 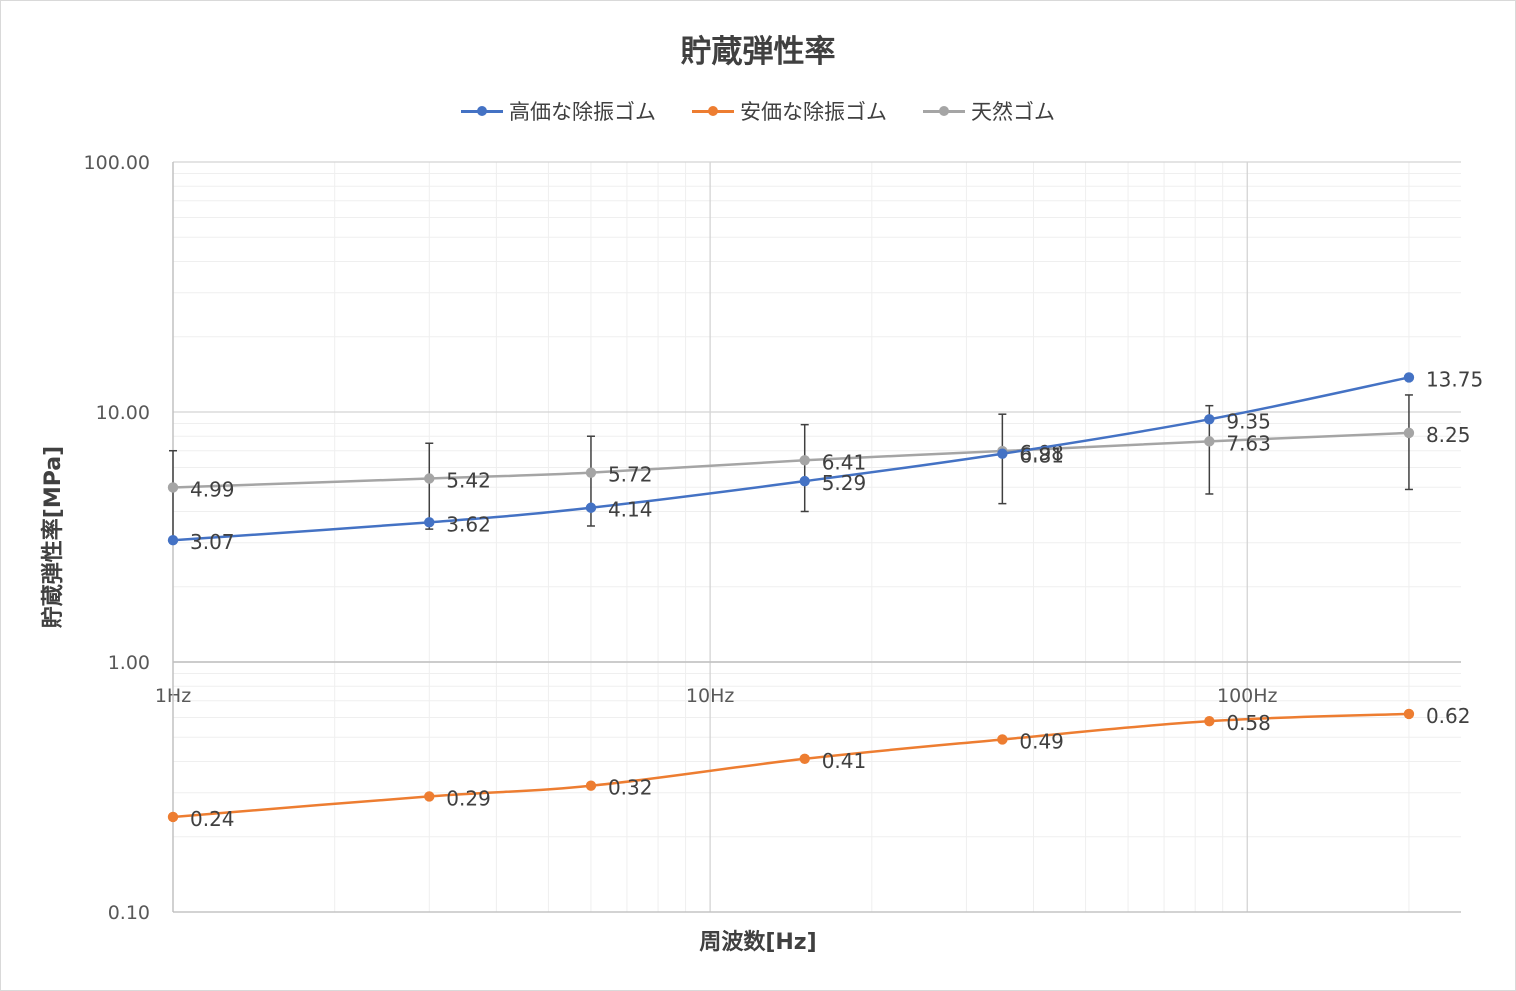 What do you see at coordinates (844, 462) in the screenshot?
I see `data-label: 6.41` at bounding box center [844, 462].